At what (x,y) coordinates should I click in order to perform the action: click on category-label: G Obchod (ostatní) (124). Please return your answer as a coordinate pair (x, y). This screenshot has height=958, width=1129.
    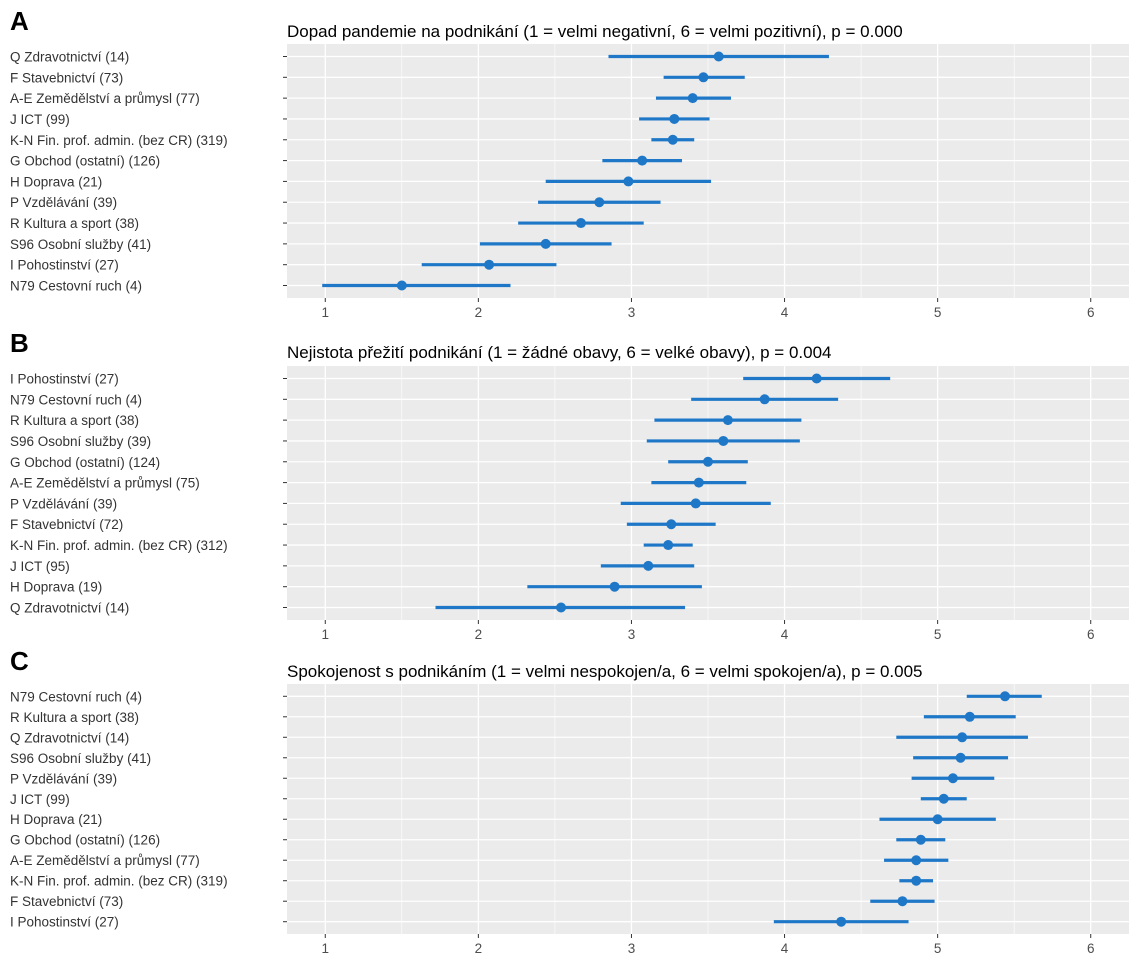
    Looking at the image, I should click on (85, 462).